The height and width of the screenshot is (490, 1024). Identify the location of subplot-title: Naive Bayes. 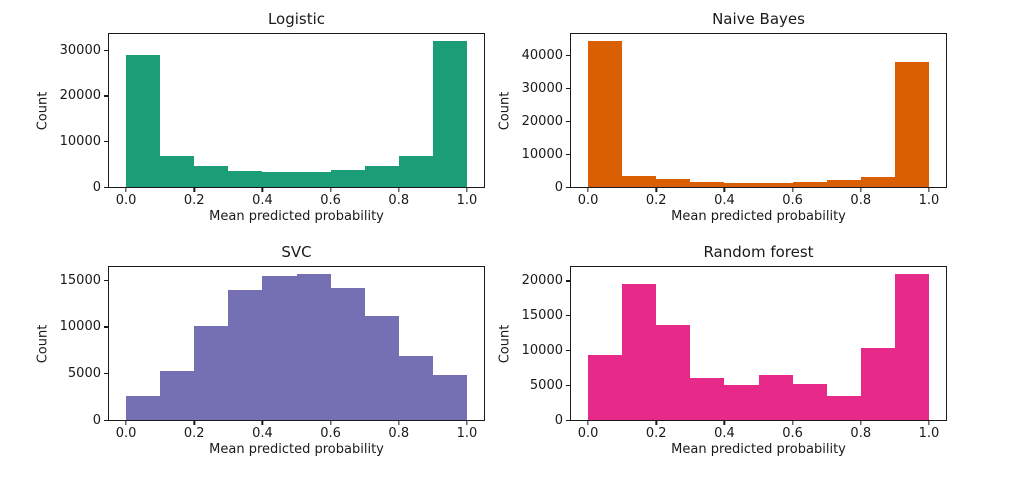
(758, 19).